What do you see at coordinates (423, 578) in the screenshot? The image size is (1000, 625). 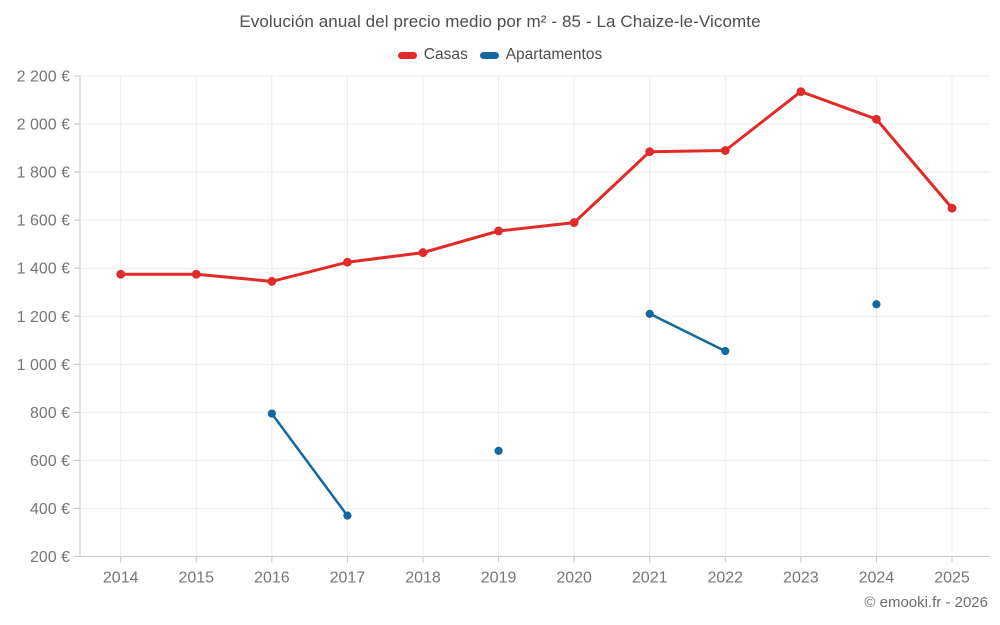 I see `x-tick-label: 2018` at bounding box center [423, 578].